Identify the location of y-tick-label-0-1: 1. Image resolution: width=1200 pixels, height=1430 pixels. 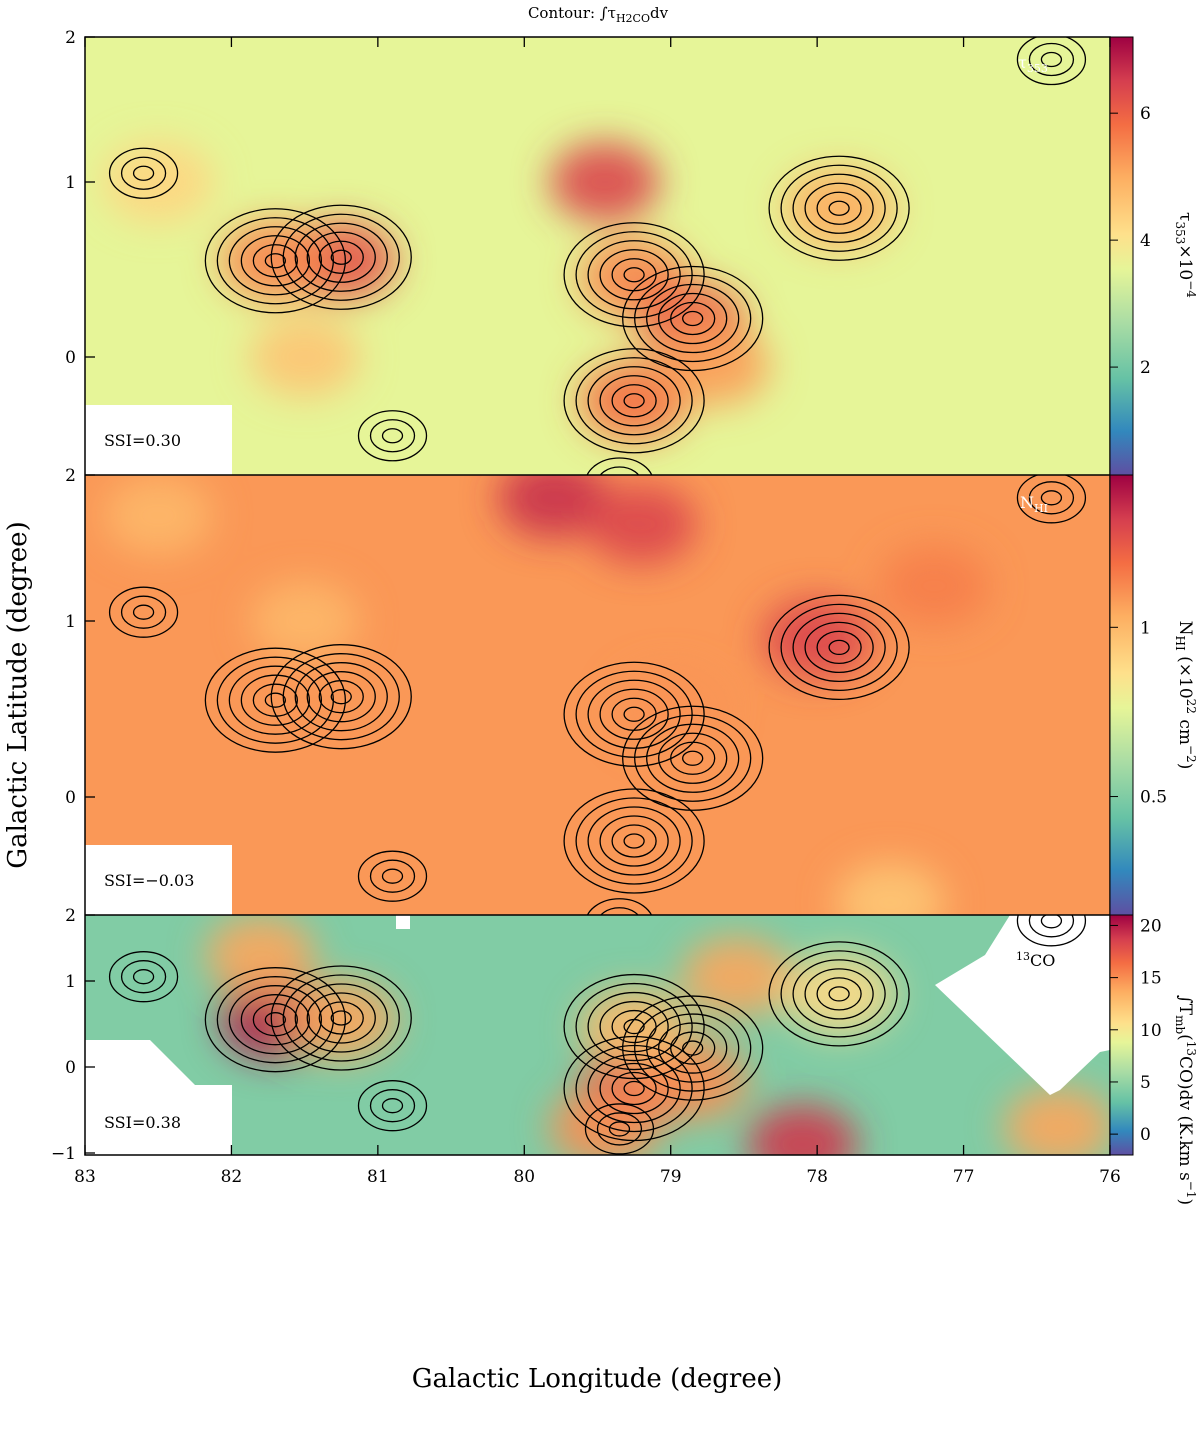
(70, 183).